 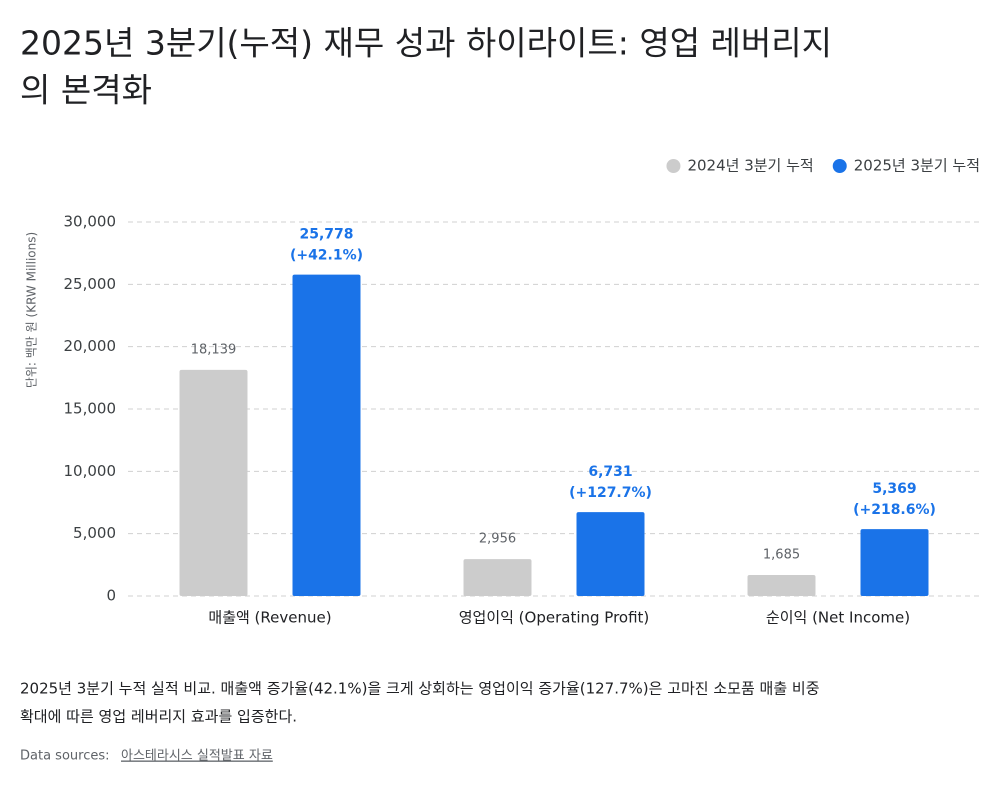 I want to click on source-label: Data sources:, so click(x=65, y=756).